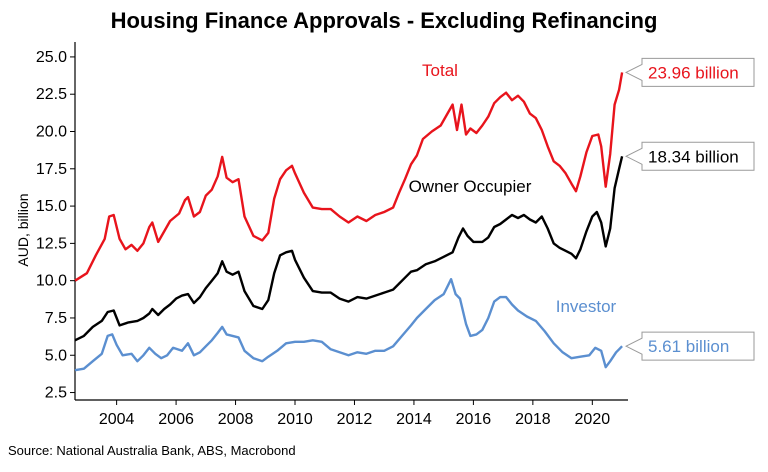  What do you see at coordinates (51, 169) in the screenshot?
I see `y-tick-label: 17.5` at bounding box center [51, 169].